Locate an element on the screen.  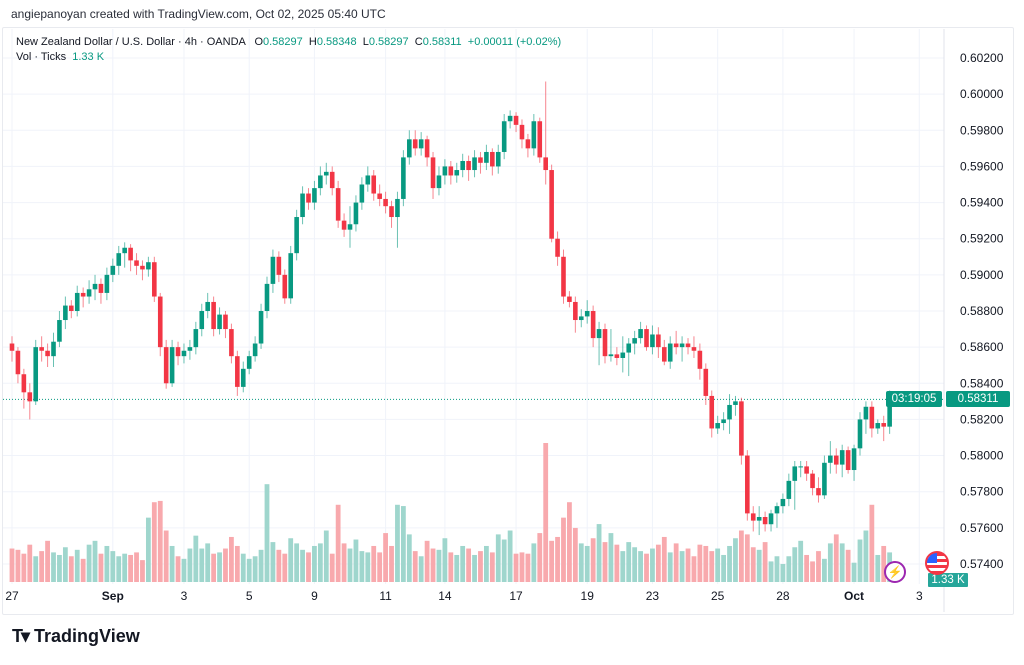
last-price-value: 0.58311 is located at coordinates (978, 399).